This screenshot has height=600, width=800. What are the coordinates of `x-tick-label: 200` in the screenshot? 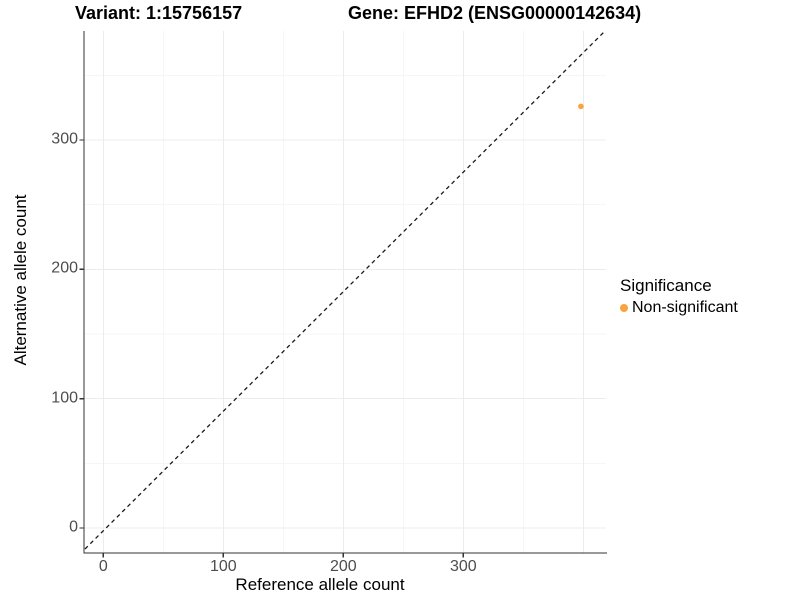 It's located at (343, 566).